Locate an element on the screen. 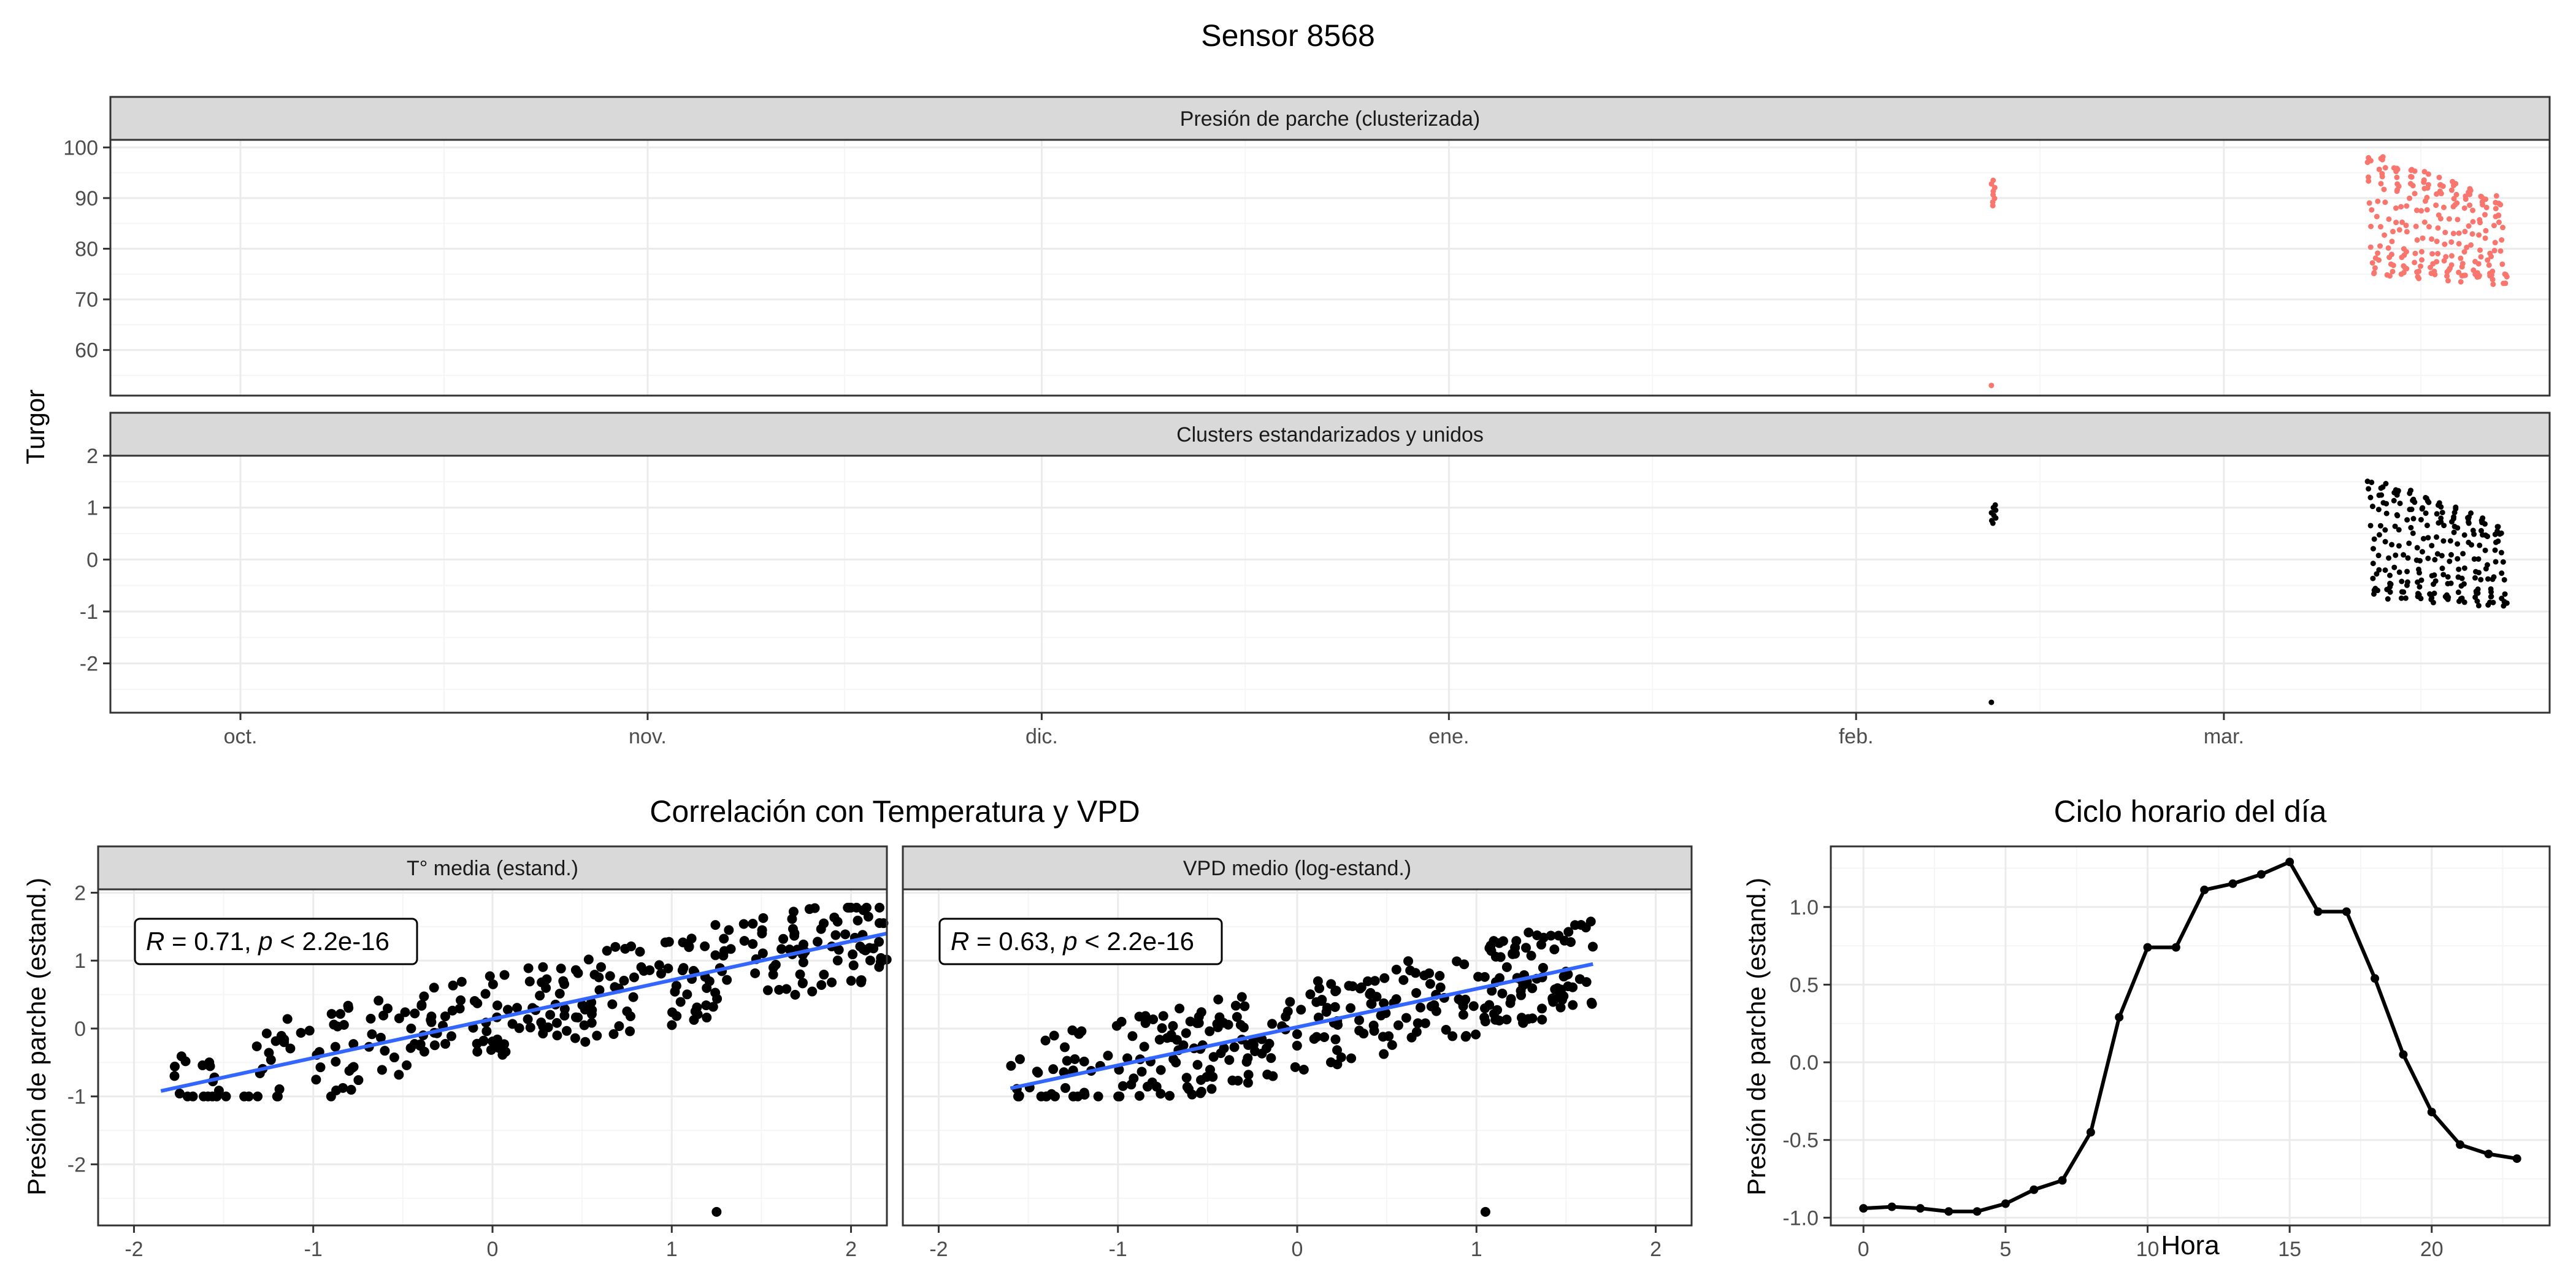 The image size is (2576, 1288). time_top-ytick-label: 100 is located at coordinates (80, 147).